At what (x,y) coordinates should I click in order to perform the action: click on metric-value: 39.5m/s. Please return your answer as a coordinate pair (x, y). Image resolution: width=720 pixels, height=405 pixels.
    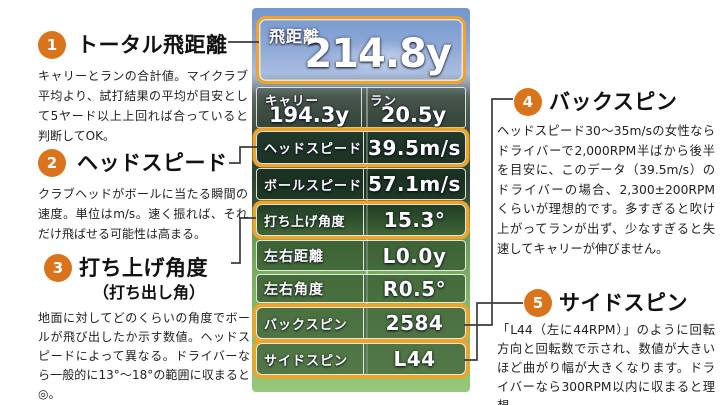
    Looking at the image, I should click on (414, 147).